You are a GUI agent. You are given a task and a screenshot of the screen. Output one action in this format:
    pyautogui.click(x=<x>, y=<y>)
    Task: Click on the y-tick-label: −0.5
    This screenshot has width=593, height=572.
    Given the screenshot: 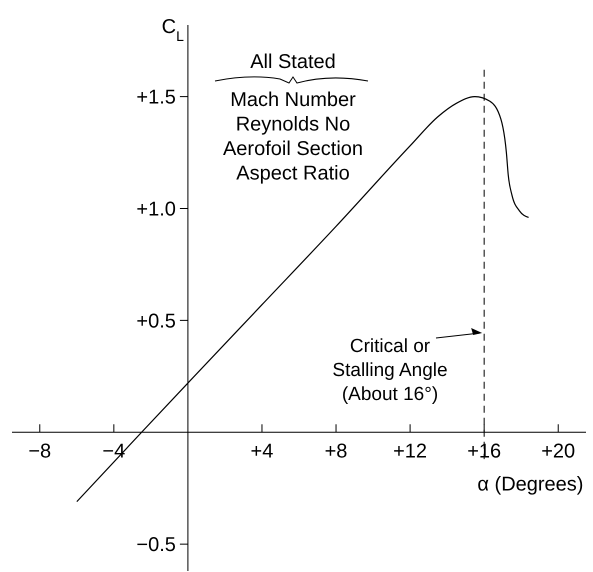 What is the action you would take?
    pyautogui.click(x=156, y=545)
    